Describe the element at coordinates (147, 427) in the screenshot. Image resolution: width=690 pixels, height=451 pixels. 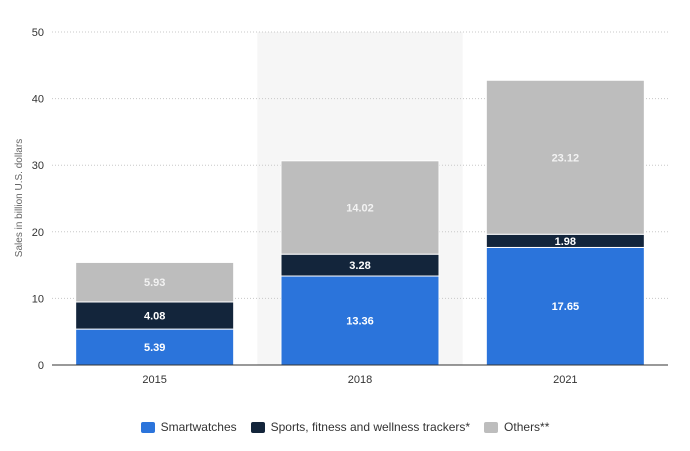
I see `legend-swatch-smartwatches` at that location.